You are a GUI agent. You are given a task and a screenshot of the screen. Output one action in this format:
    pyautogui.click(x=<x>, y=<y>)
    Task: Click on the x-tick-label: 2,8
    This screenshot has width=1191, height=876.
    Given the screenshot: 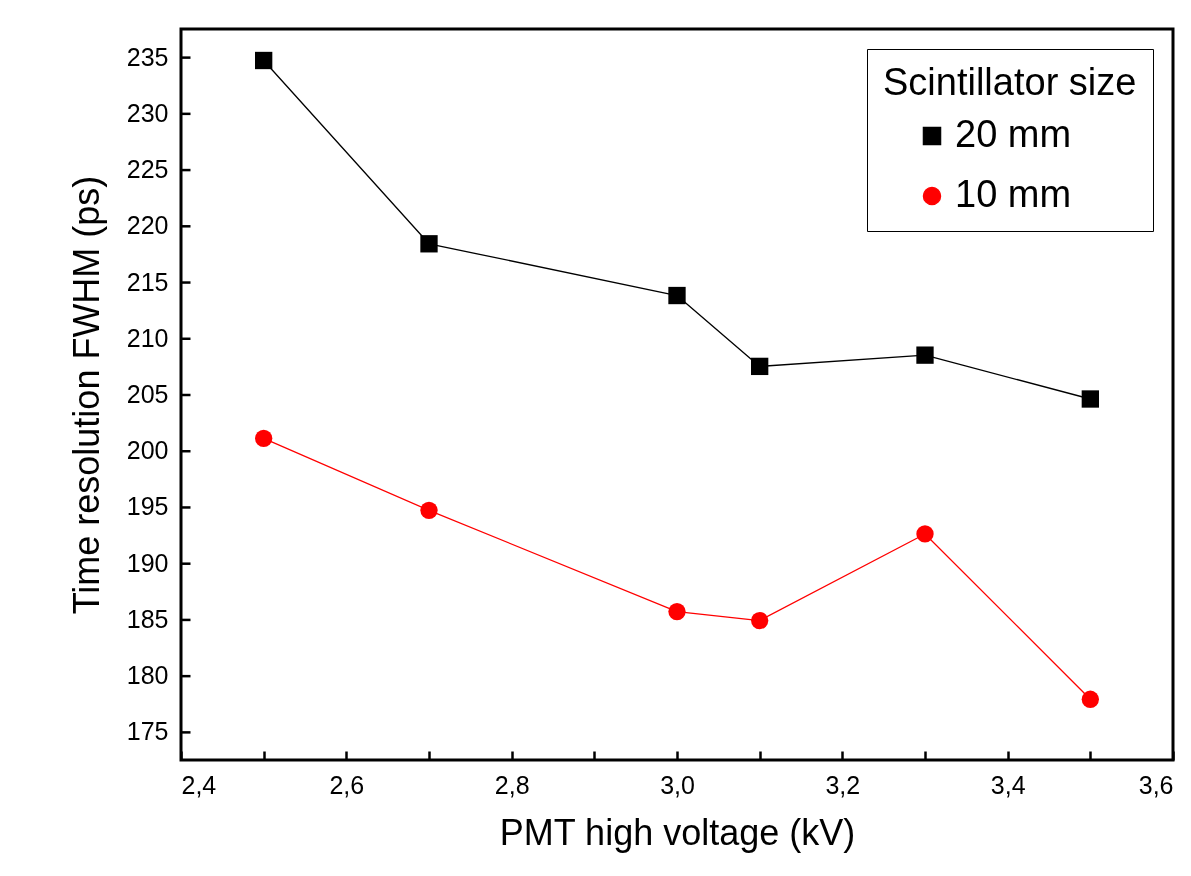 What is the action you would take?
    pyautogui.click(x=512, y=784)
    